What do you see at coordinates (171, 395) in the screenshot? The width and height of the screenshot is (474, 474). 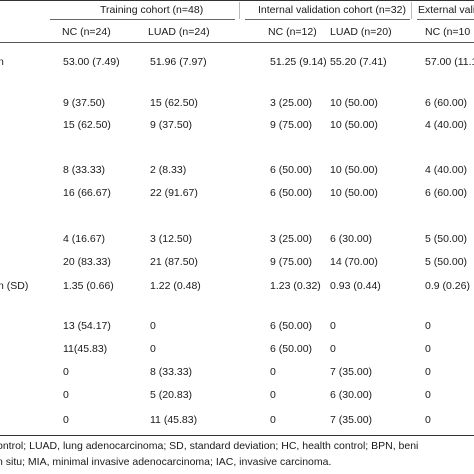 I see `table-cell: 5 (20.83)` at bounding box center [171, 395].